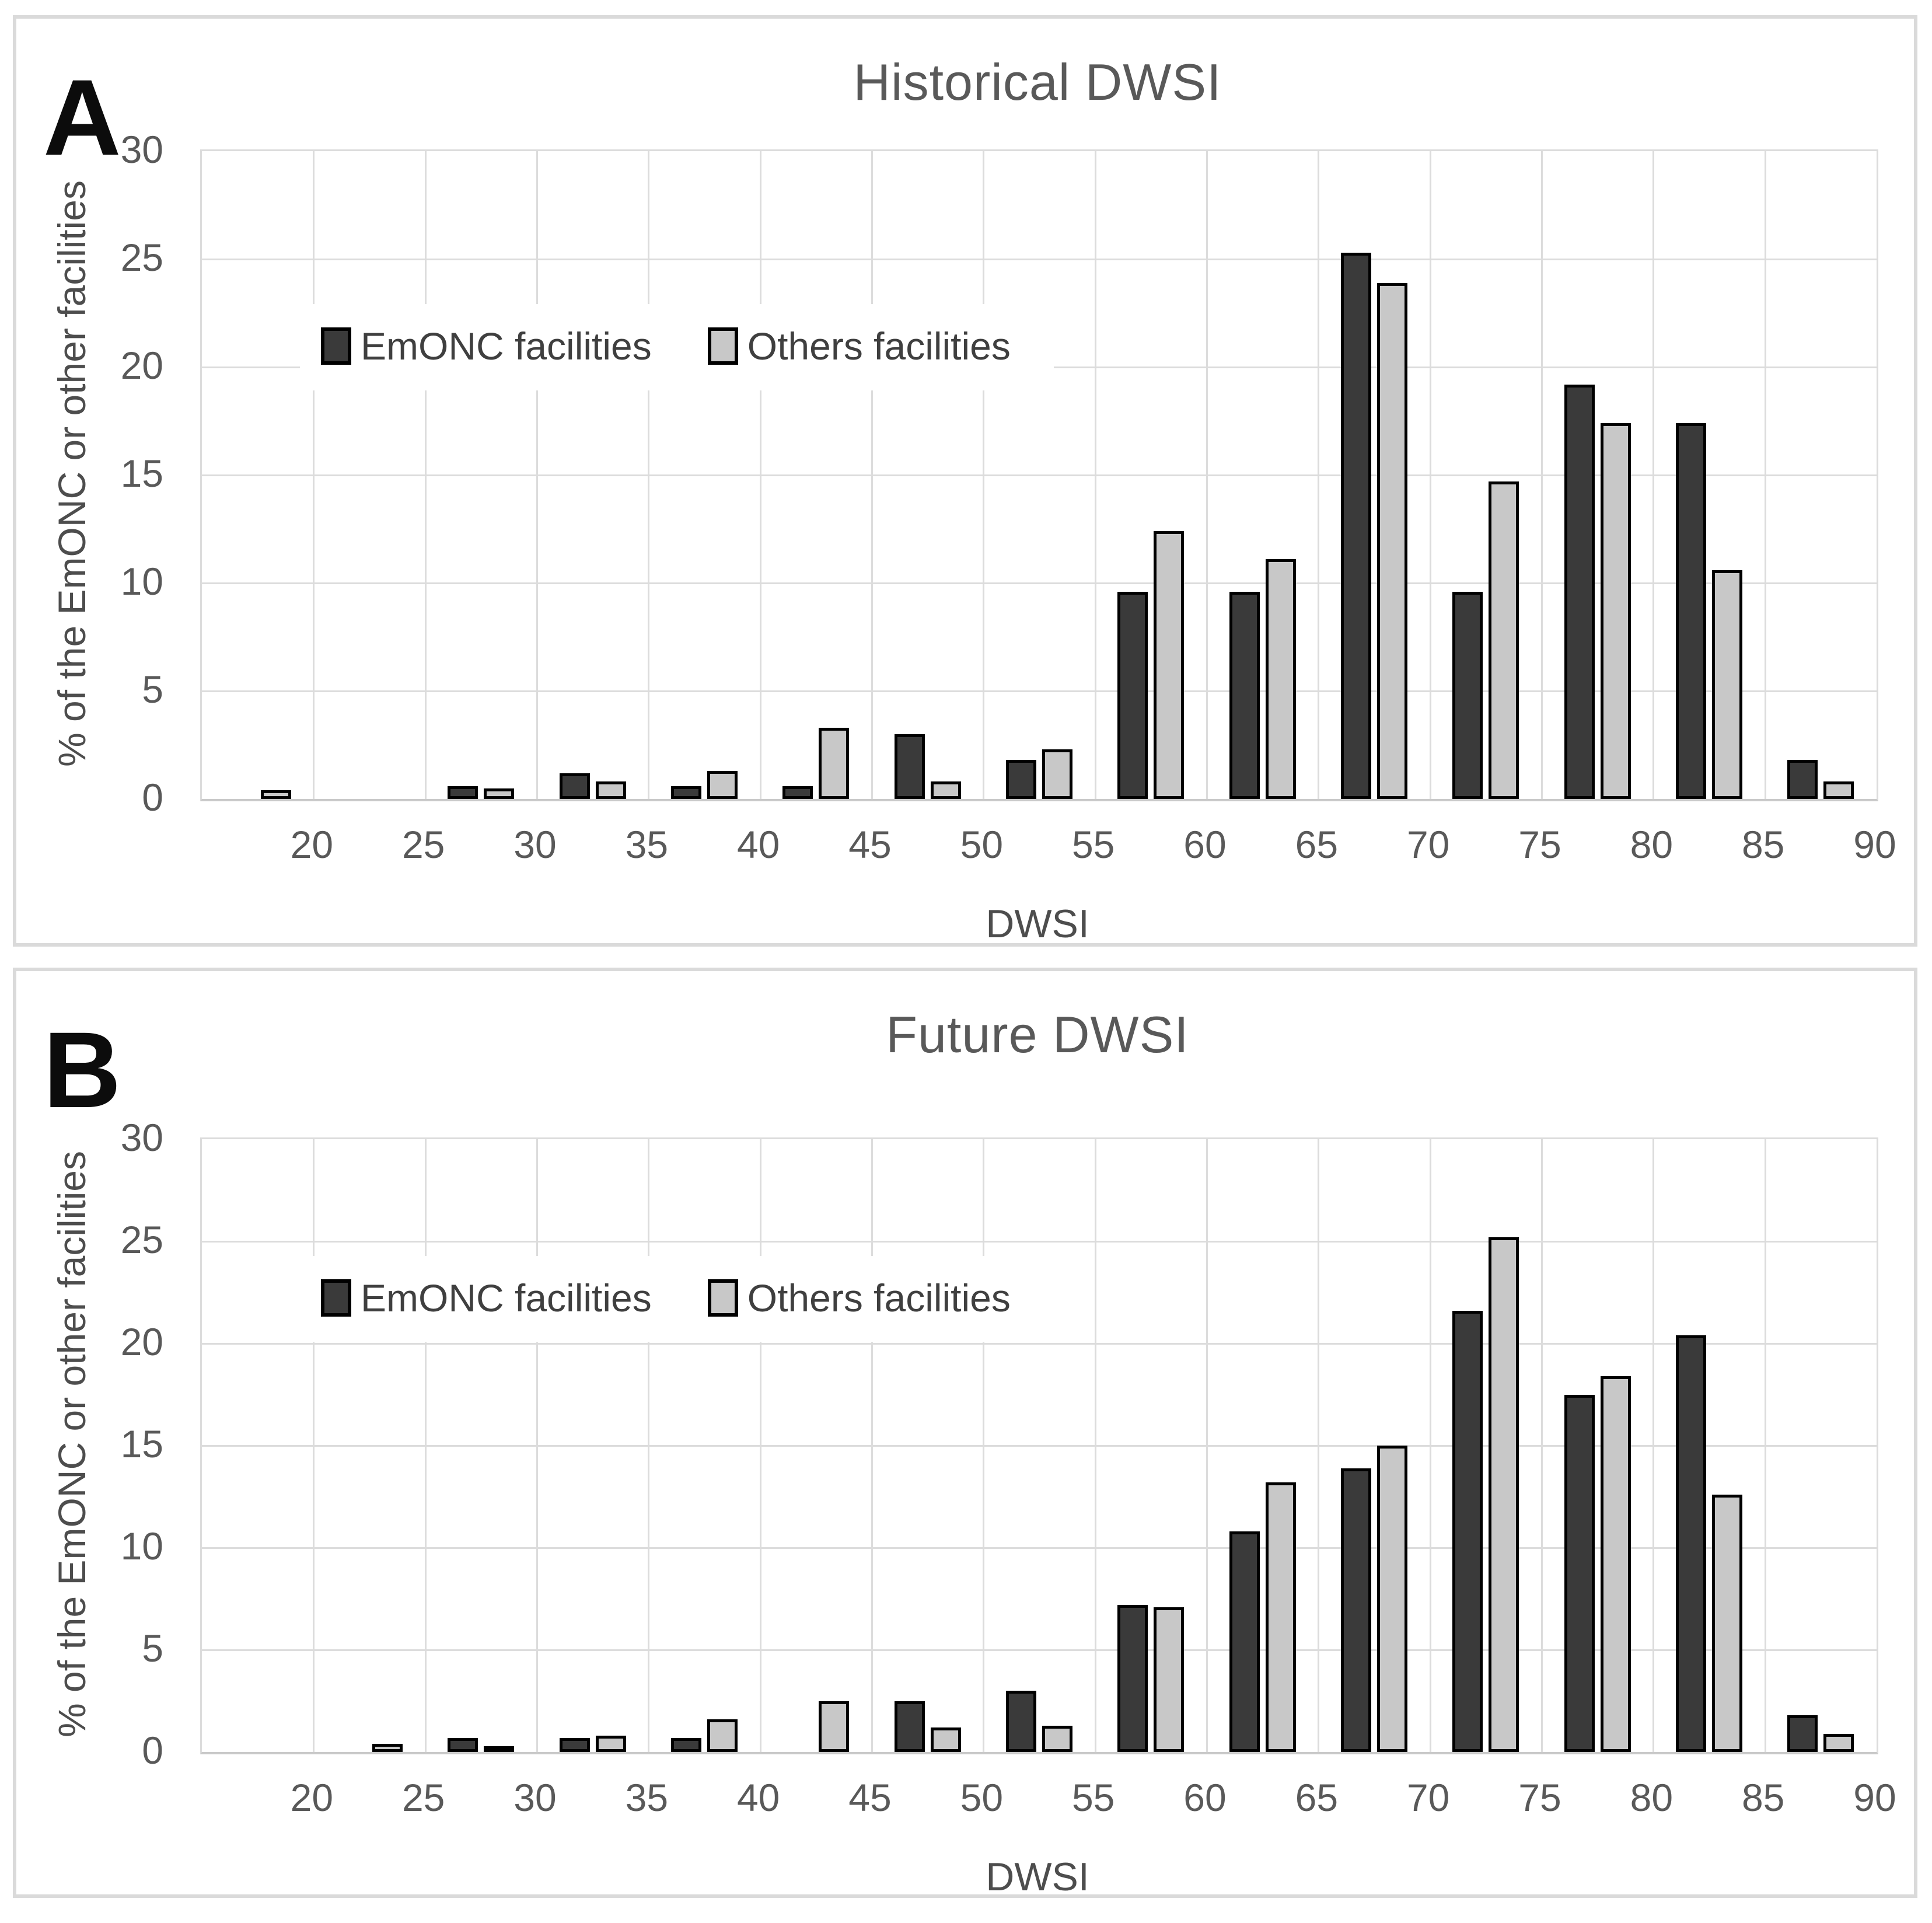 This screenshot has width=1932, height=1923. I want to click on x-tick-label-60: 60, so click(1205, 844).